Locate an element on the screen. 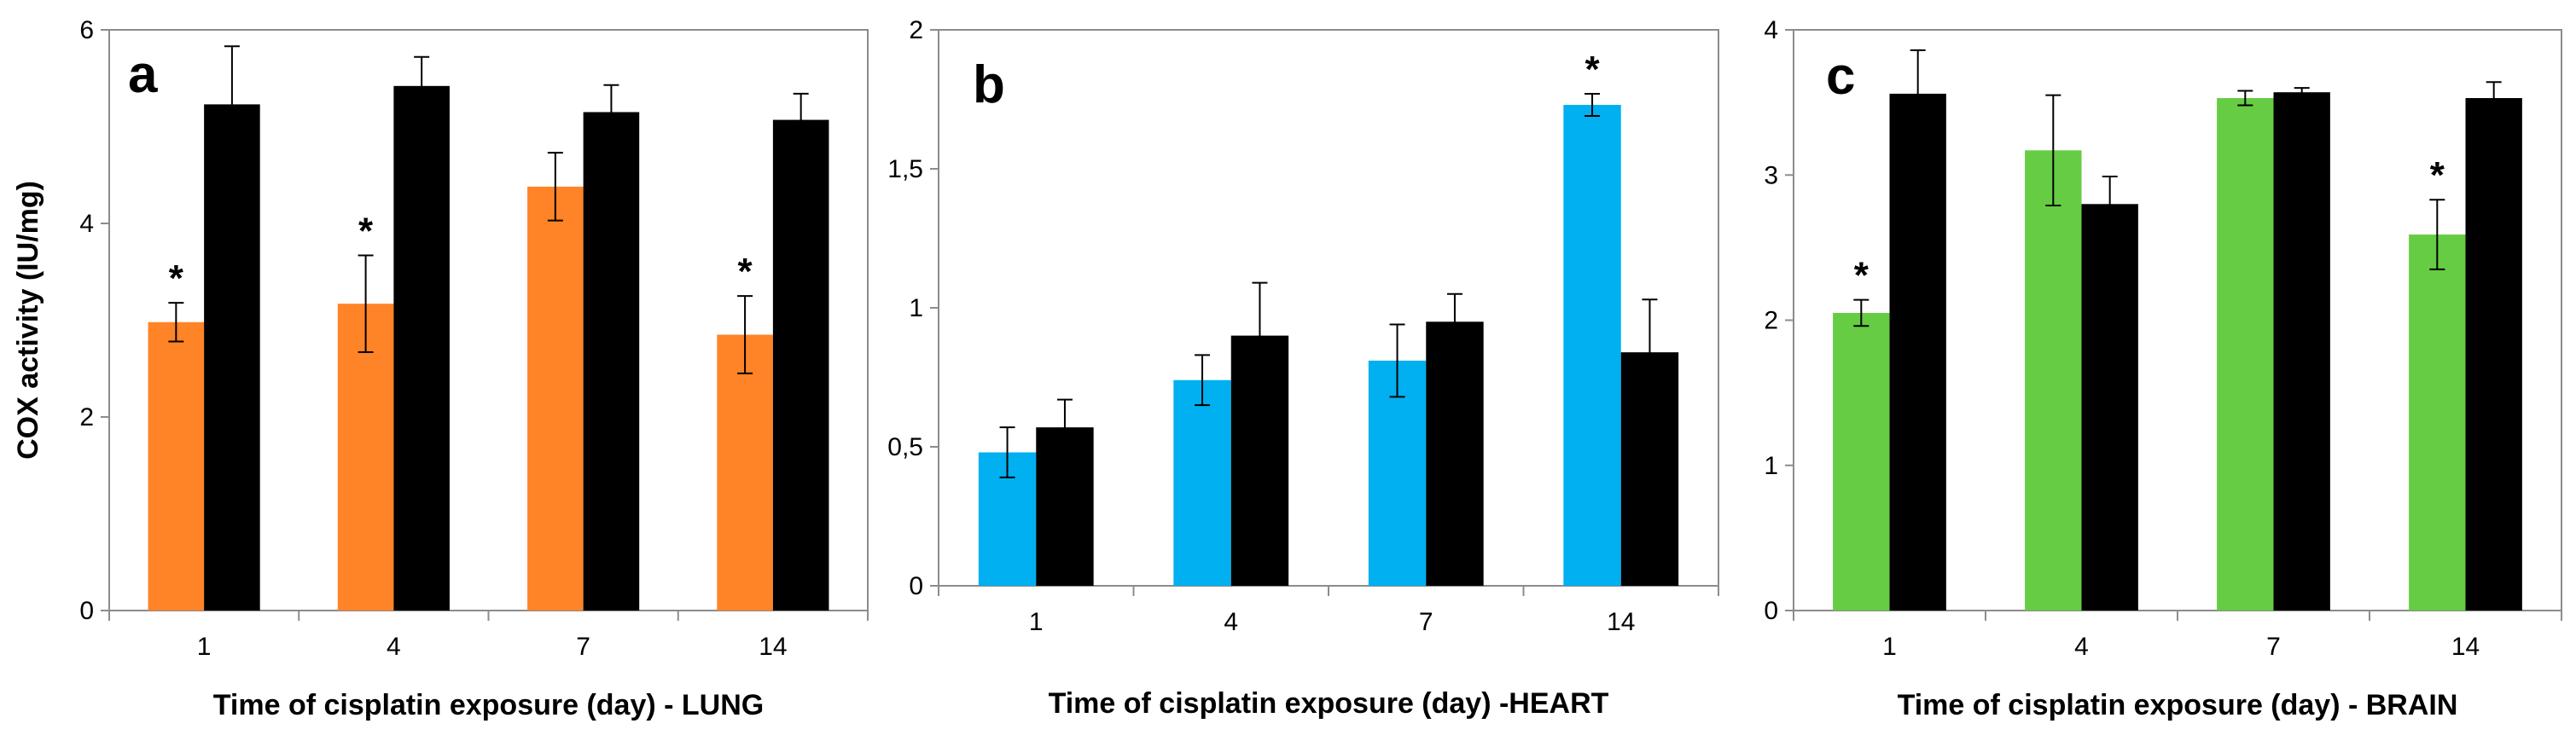  y-tick-label: 0,5 is located at coordinates (905, 447).